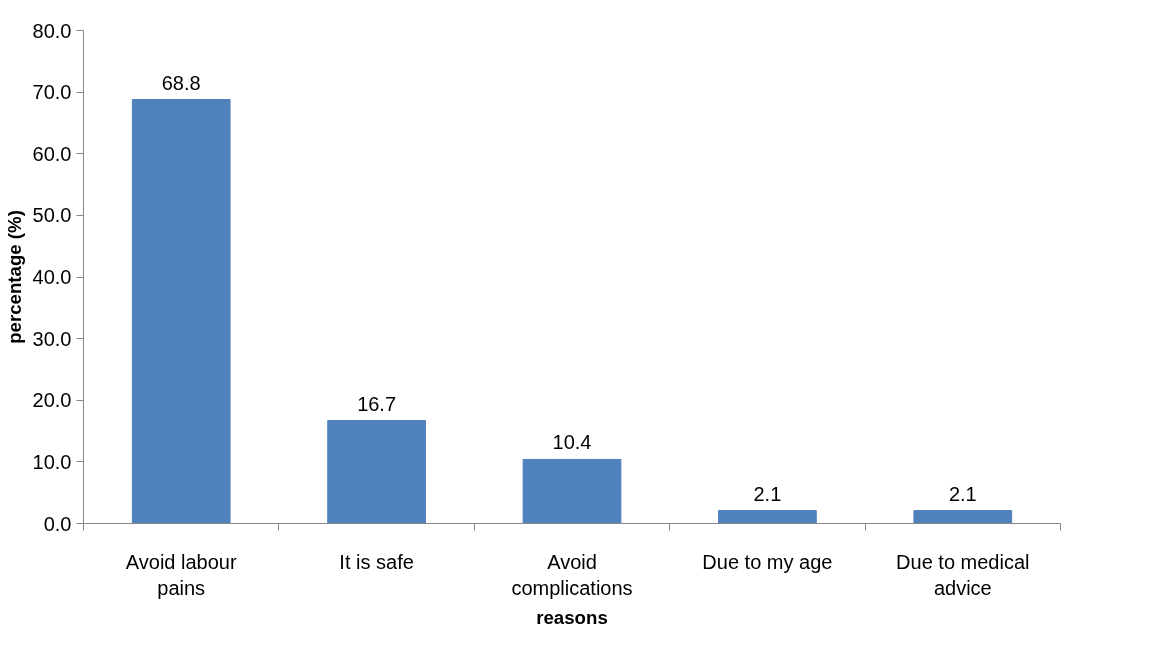 The width and height of the screenshot is (1163, 650). Describe the element at coordinates (52, 338) in the screenshot. I see `y-tick-label: 30.0` at that location.